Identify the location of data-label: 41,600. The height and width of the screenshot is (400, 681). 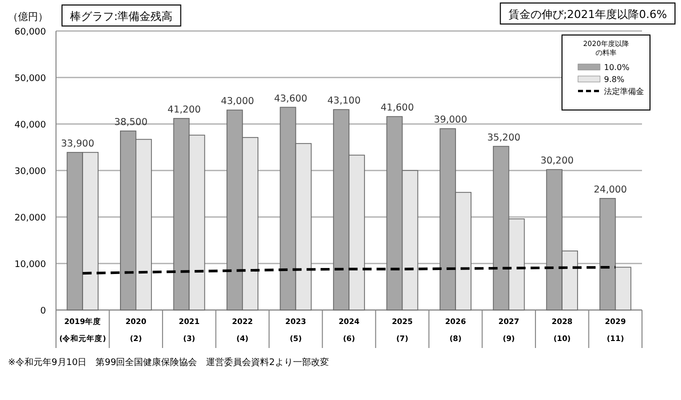
(397, 108).